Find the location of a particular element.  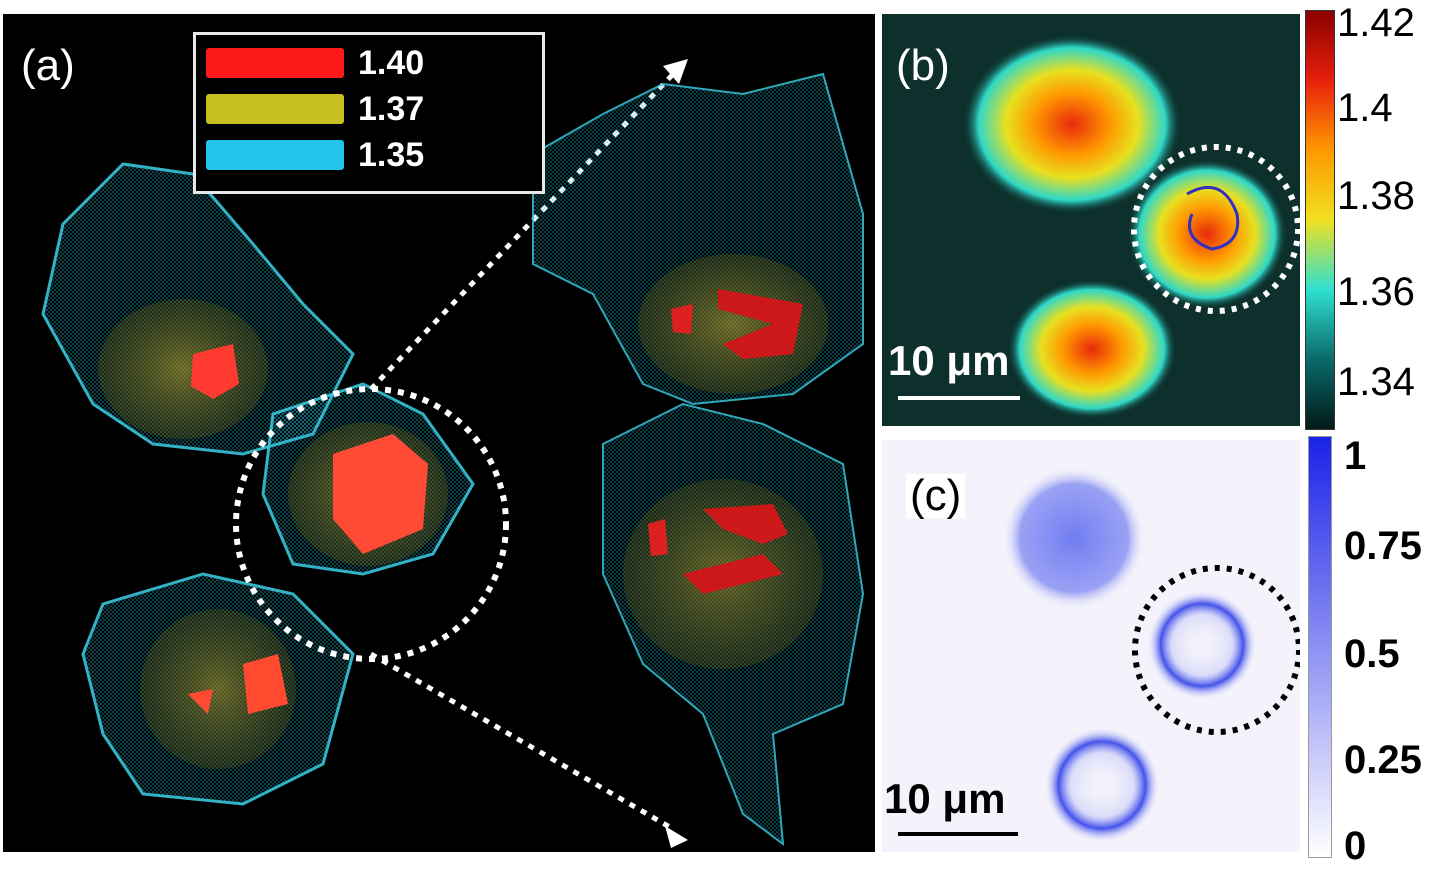

colorbar-b is located at coordinates (1320, 220).